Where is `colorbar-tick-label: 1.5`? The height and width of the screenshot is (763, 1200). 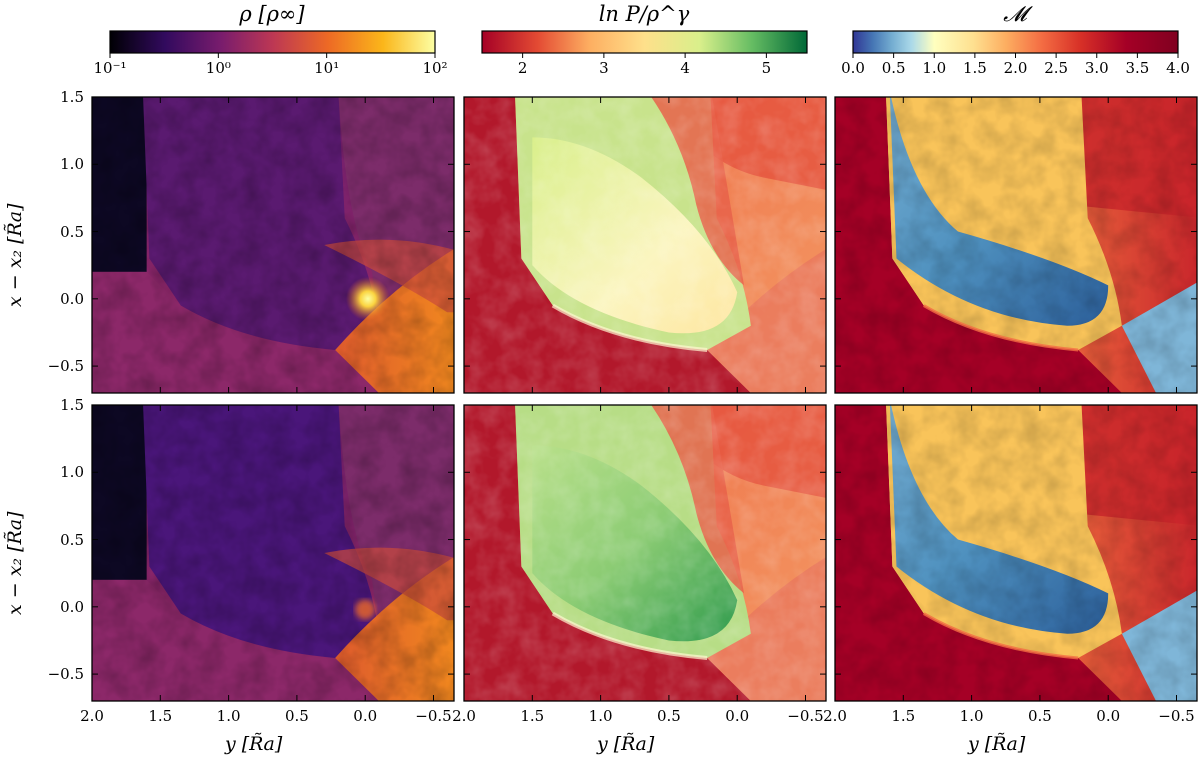 colorbar-tick-label: 1.5 is located at coordinates (974, 68).